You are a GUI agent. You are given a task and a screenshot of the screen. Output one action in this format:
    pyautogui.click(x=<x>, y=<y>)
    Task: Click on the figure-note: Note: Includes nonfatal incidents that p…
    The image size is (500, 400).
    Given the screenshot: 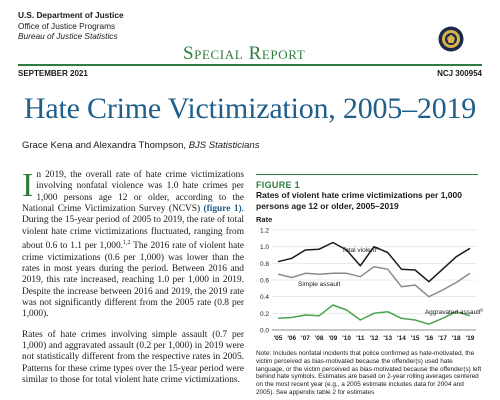 What is the action you would take?
    pyautogui.click(x=369, y=373)
    